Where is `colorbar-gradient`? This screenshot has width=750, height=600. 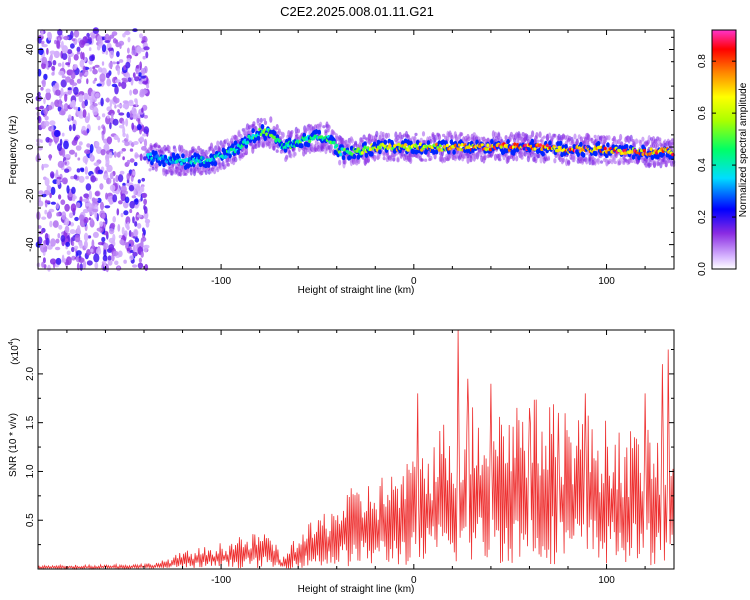
colorbar-gradient is located at coordinates (724, 149).